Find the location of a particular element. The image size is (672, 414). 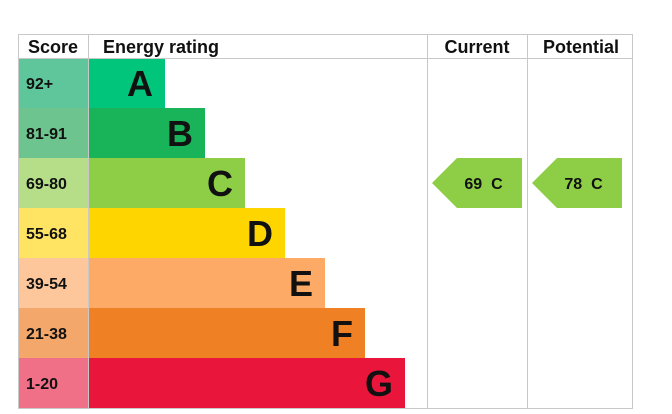

score-label-f: 21-38 is located at coordinates (46, 334).